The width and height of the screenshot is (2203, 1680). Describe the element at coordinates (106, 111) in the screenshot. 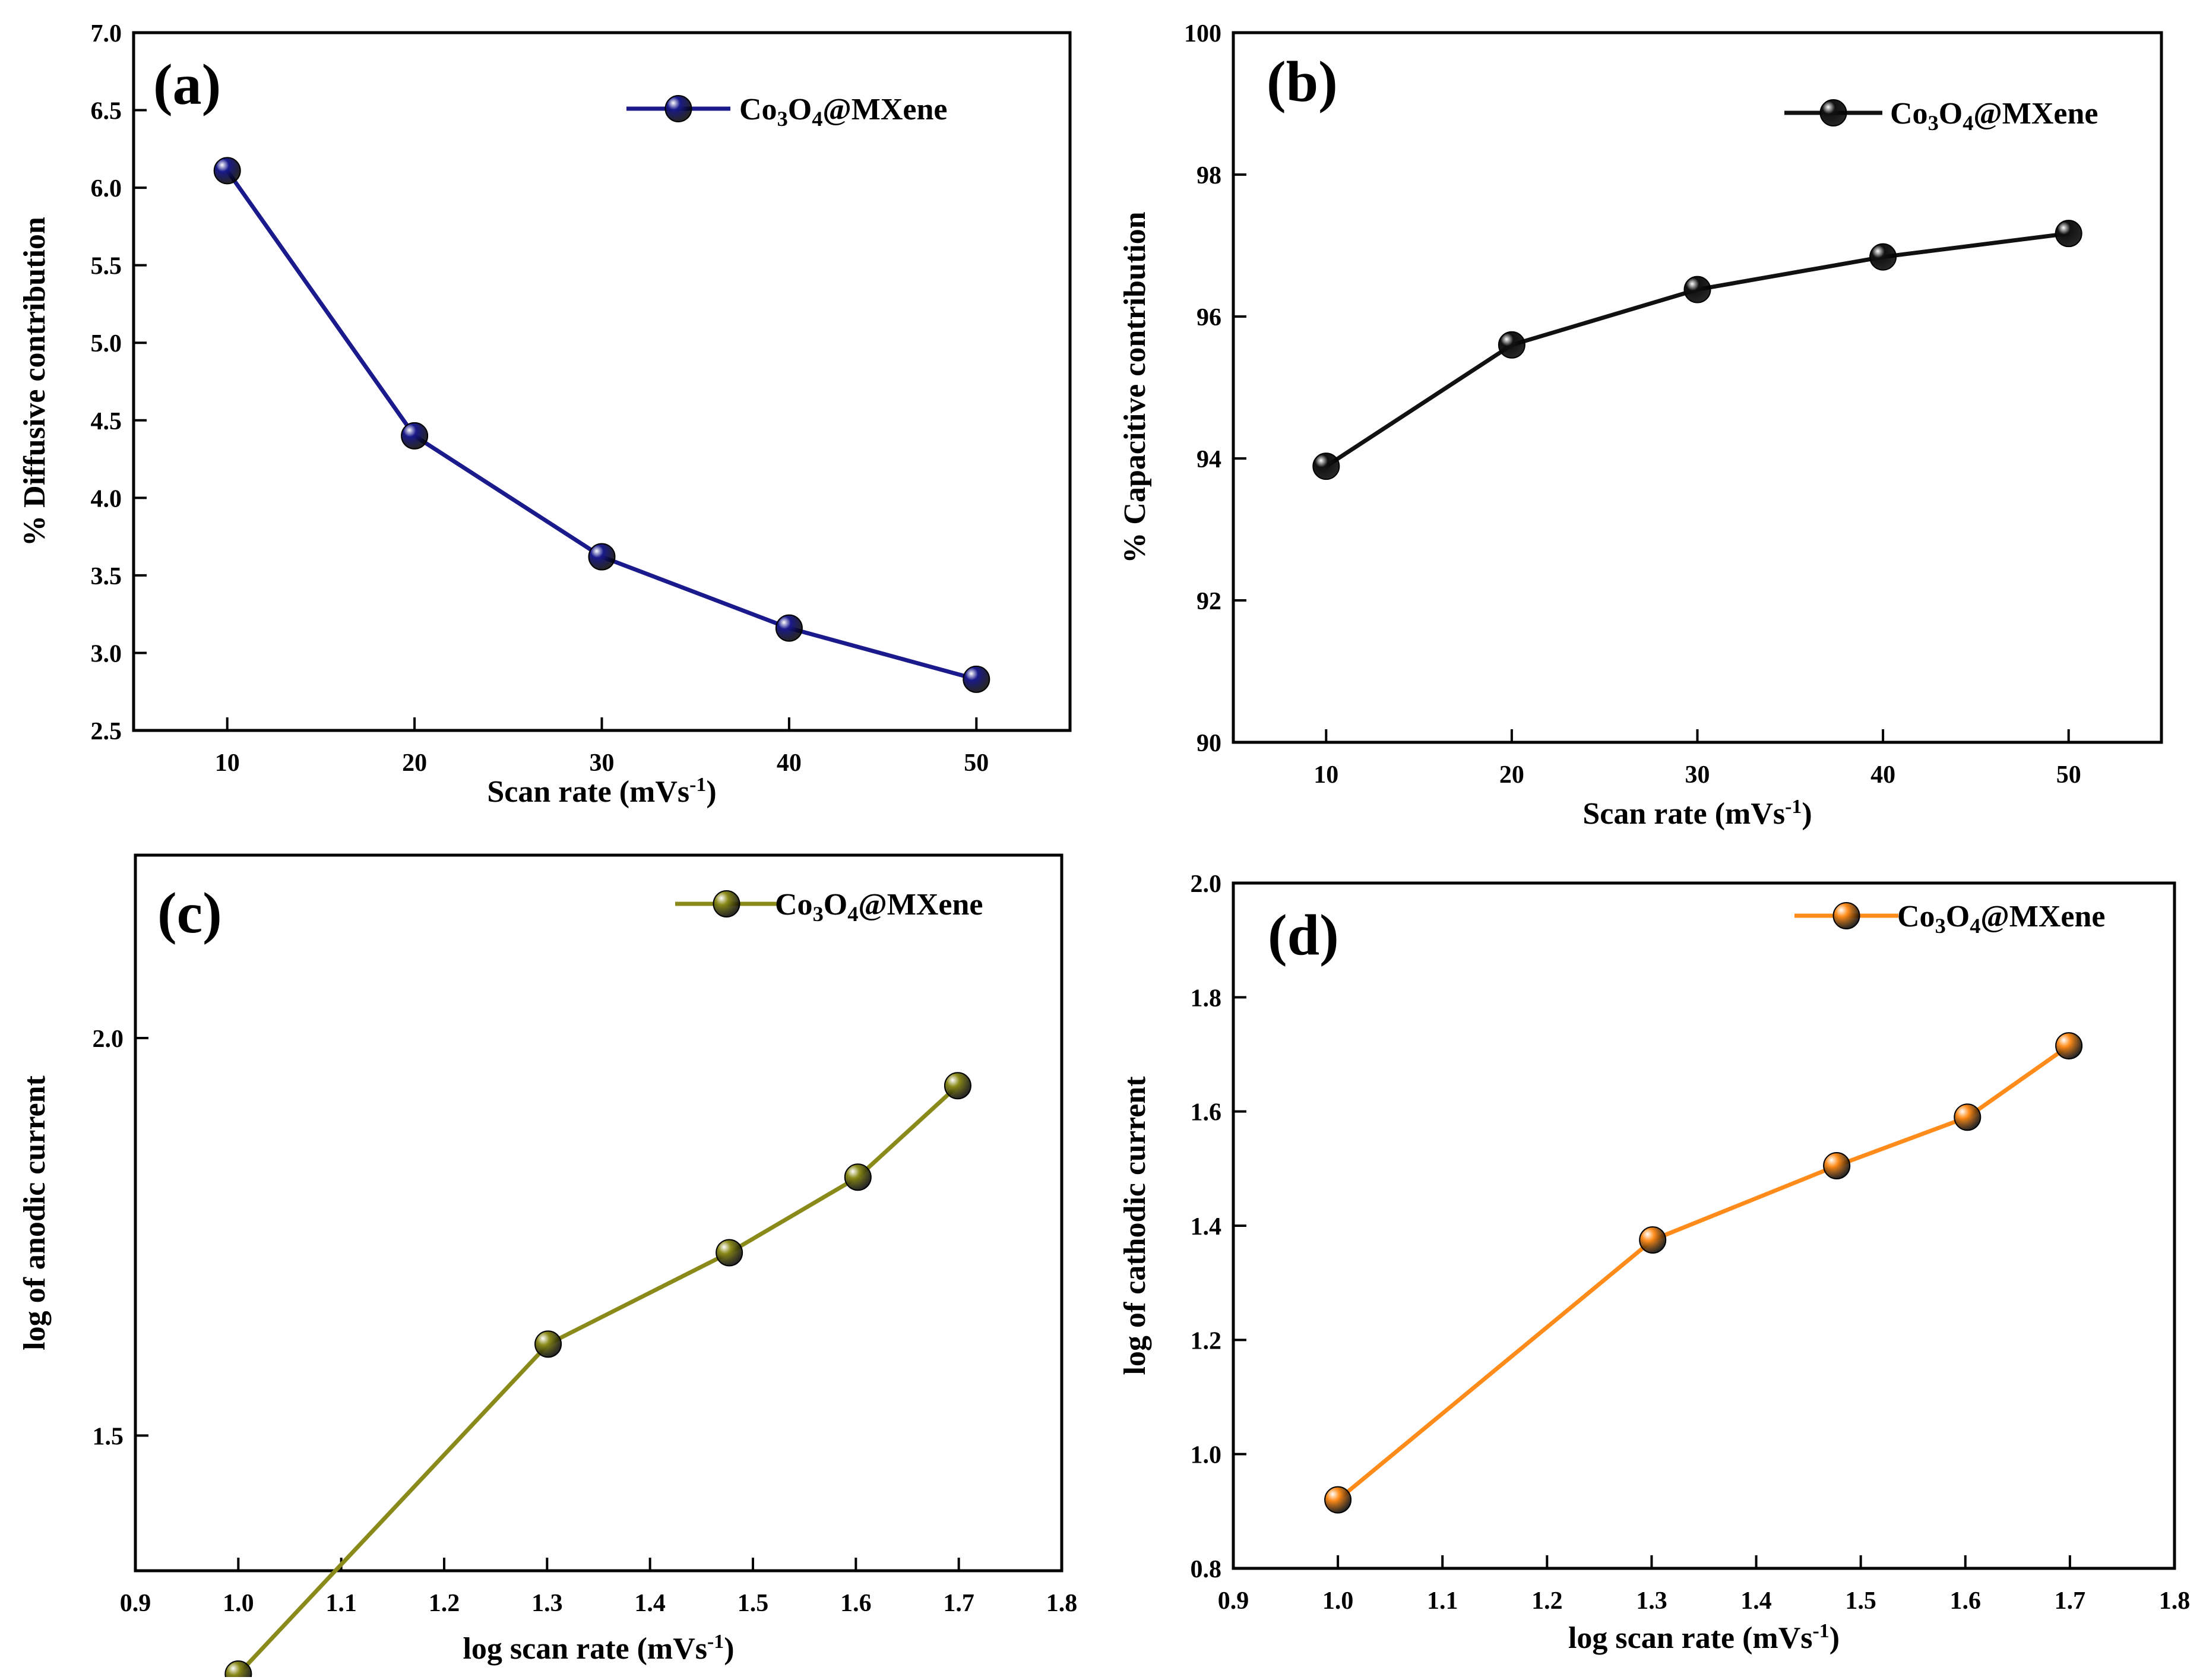

I see `y-tick-label: 6.5` at that location.